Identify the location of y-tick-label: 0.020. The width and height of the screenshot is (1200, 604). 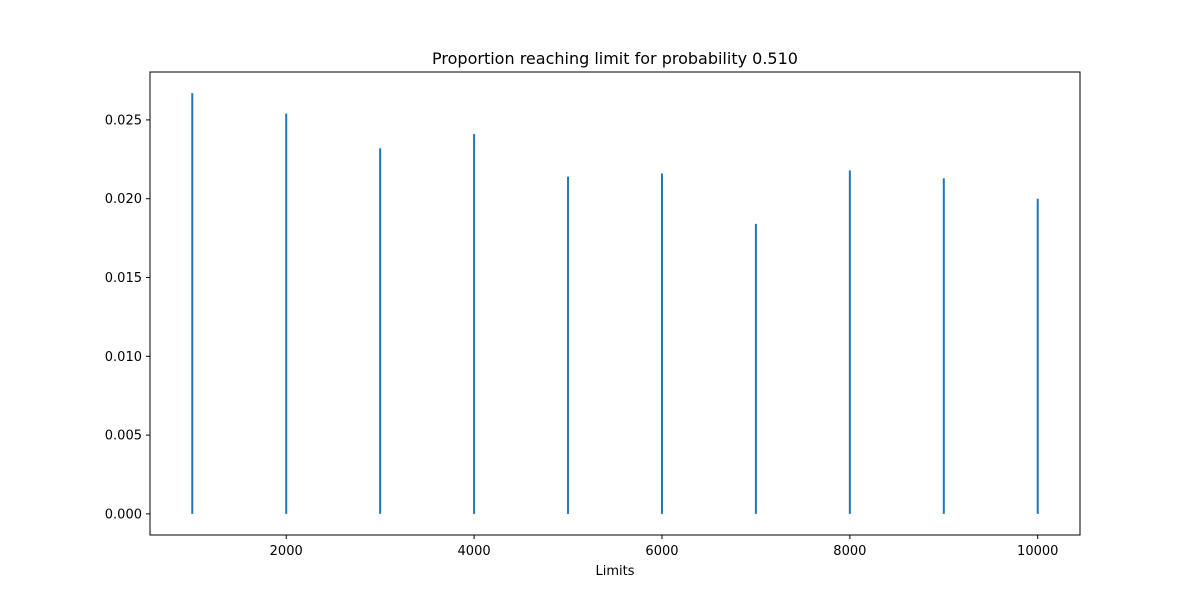
(123, 199).